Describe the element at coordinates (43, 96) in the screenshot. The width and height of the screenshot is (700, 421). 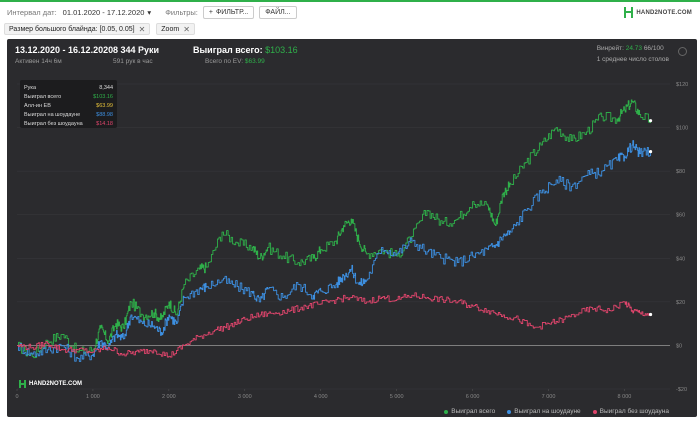
I see `tooltip-label: Выиграл всего` at that location.